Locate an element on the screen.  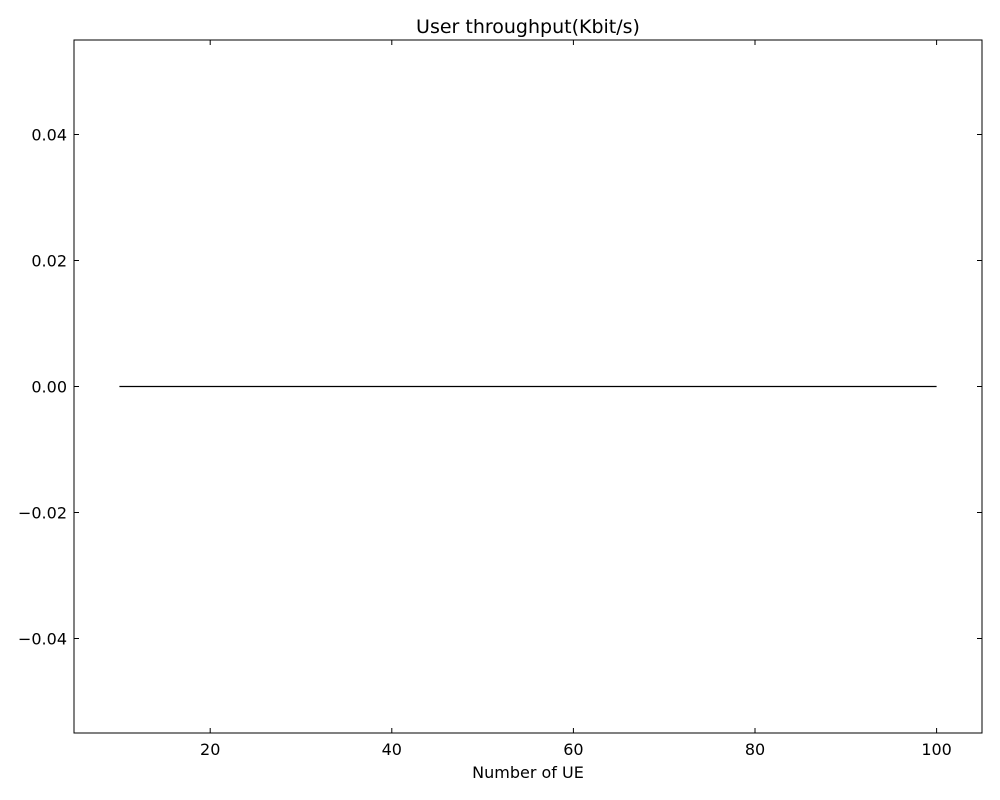
y-tick-label: −0.04 is located at coordinates (42, 639).